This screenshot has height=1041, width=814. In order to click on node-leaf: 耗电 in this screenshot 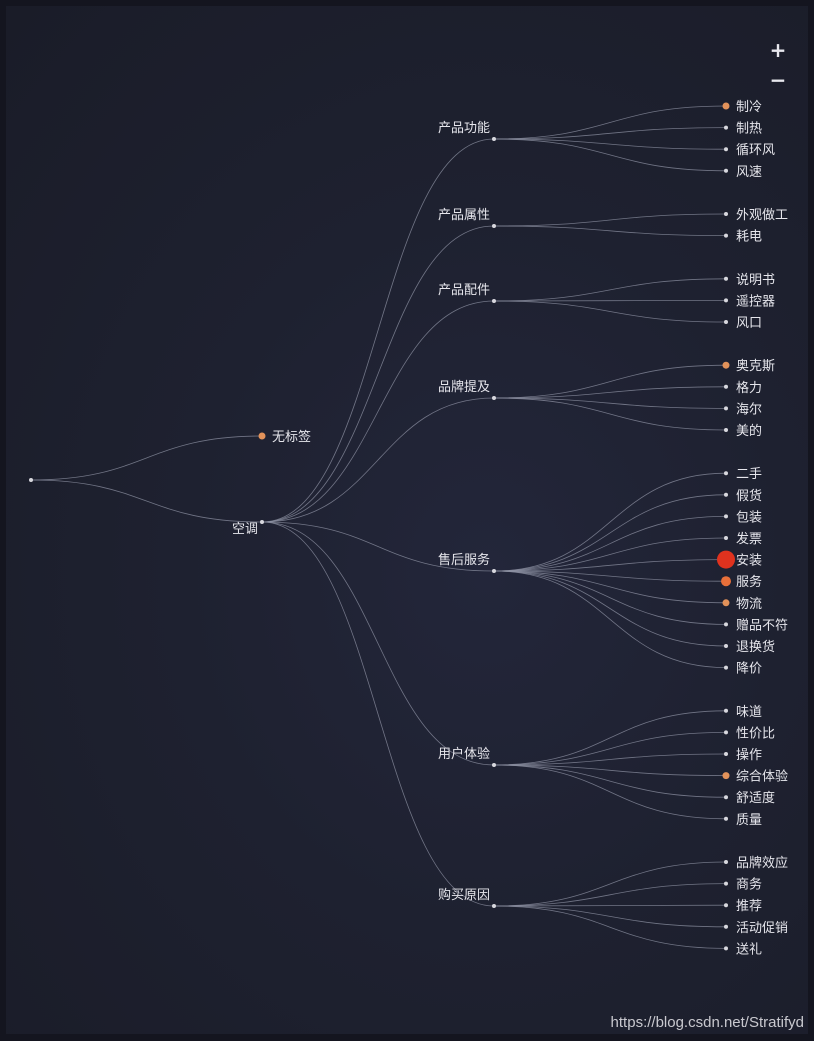, I will do `click(743, 237)`.